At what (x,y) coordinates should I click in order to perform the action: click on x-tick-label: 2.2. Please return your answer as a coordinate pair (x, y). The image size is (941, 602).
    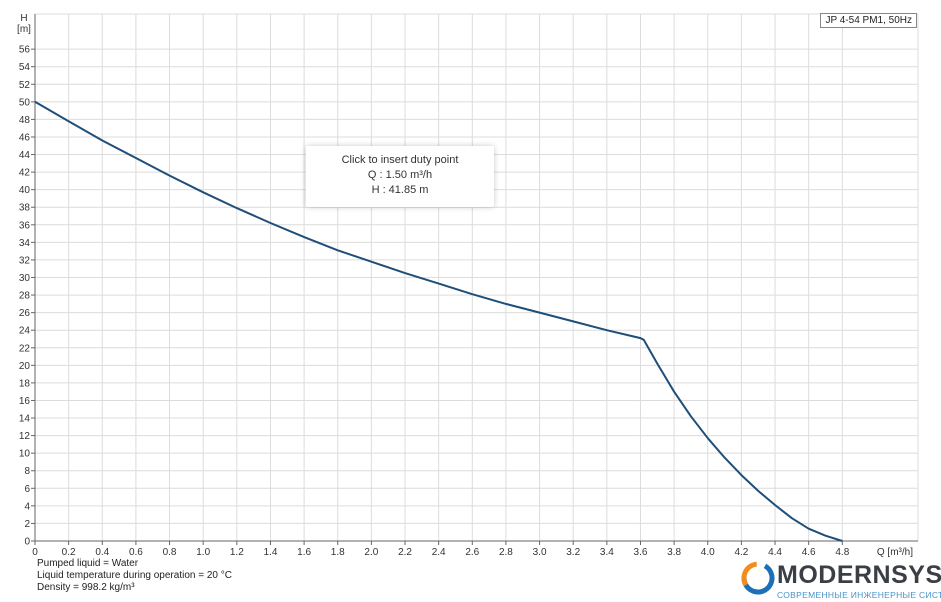
    Looking at the image, I should click on (405, 552).